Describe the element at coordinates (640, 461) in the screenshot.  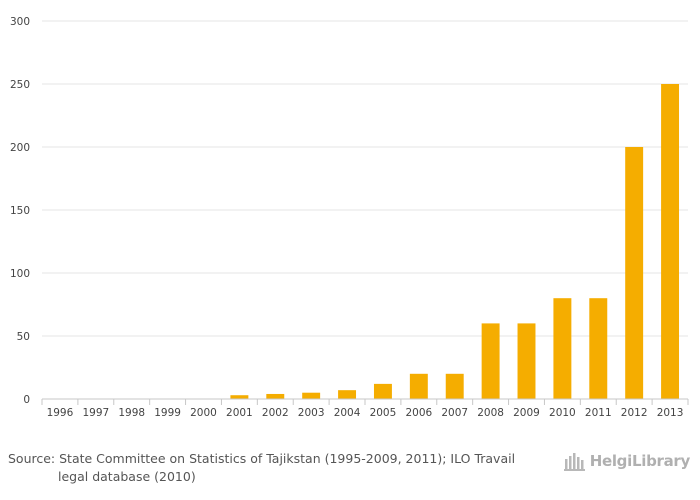
I see `logo-text: HelgiLibrary` at that location.